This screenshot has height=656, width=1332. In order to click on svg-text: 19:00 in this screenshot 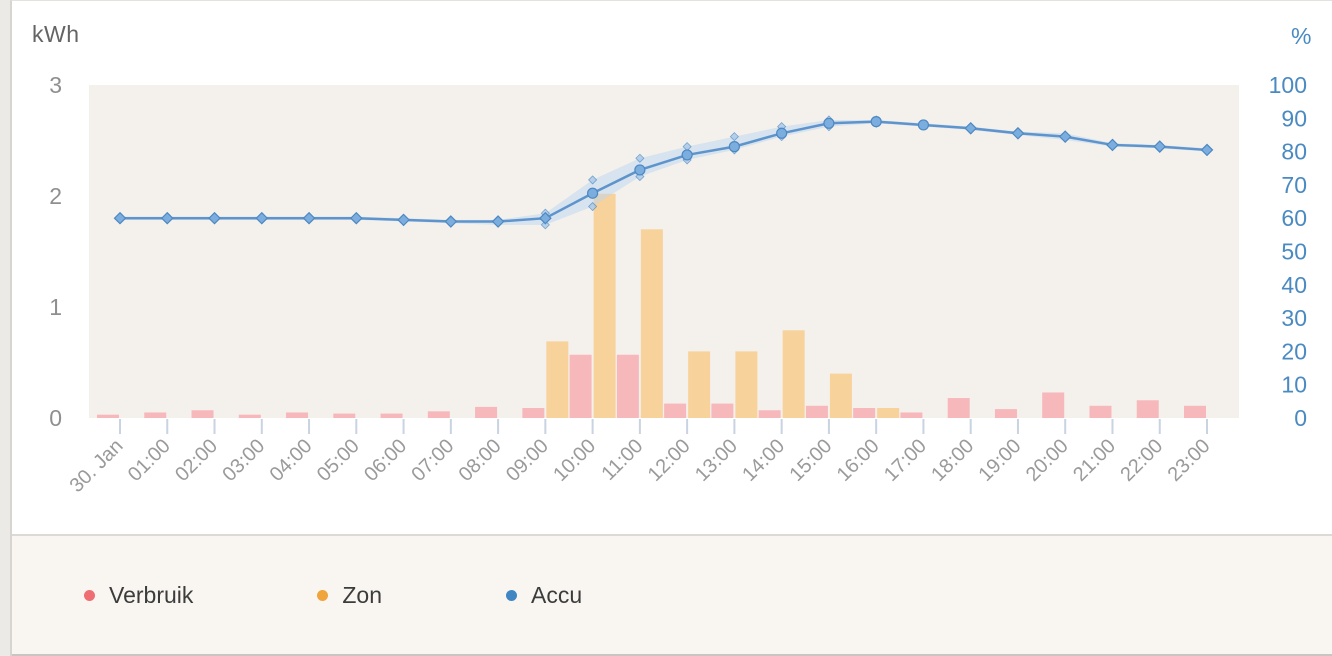, I will do `click(1000, 460)`.